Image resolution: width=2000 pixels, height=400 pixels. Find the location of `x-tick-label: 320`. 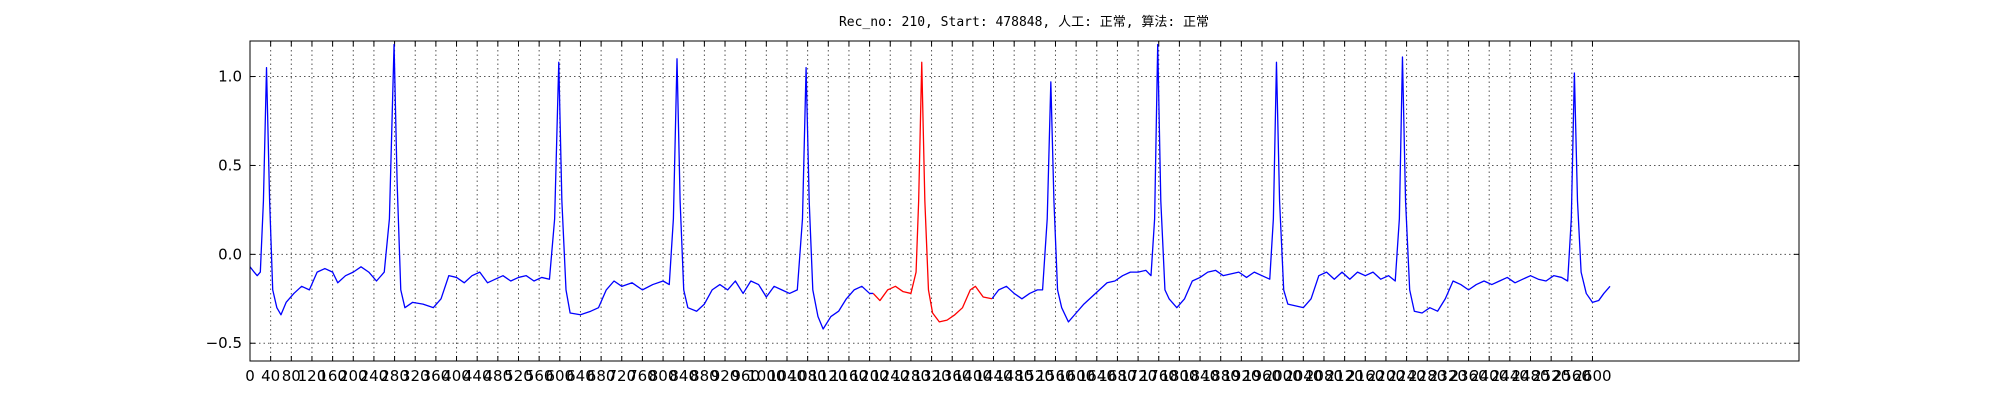

x-tick-label: 320 is located at coordinates (415, 376).